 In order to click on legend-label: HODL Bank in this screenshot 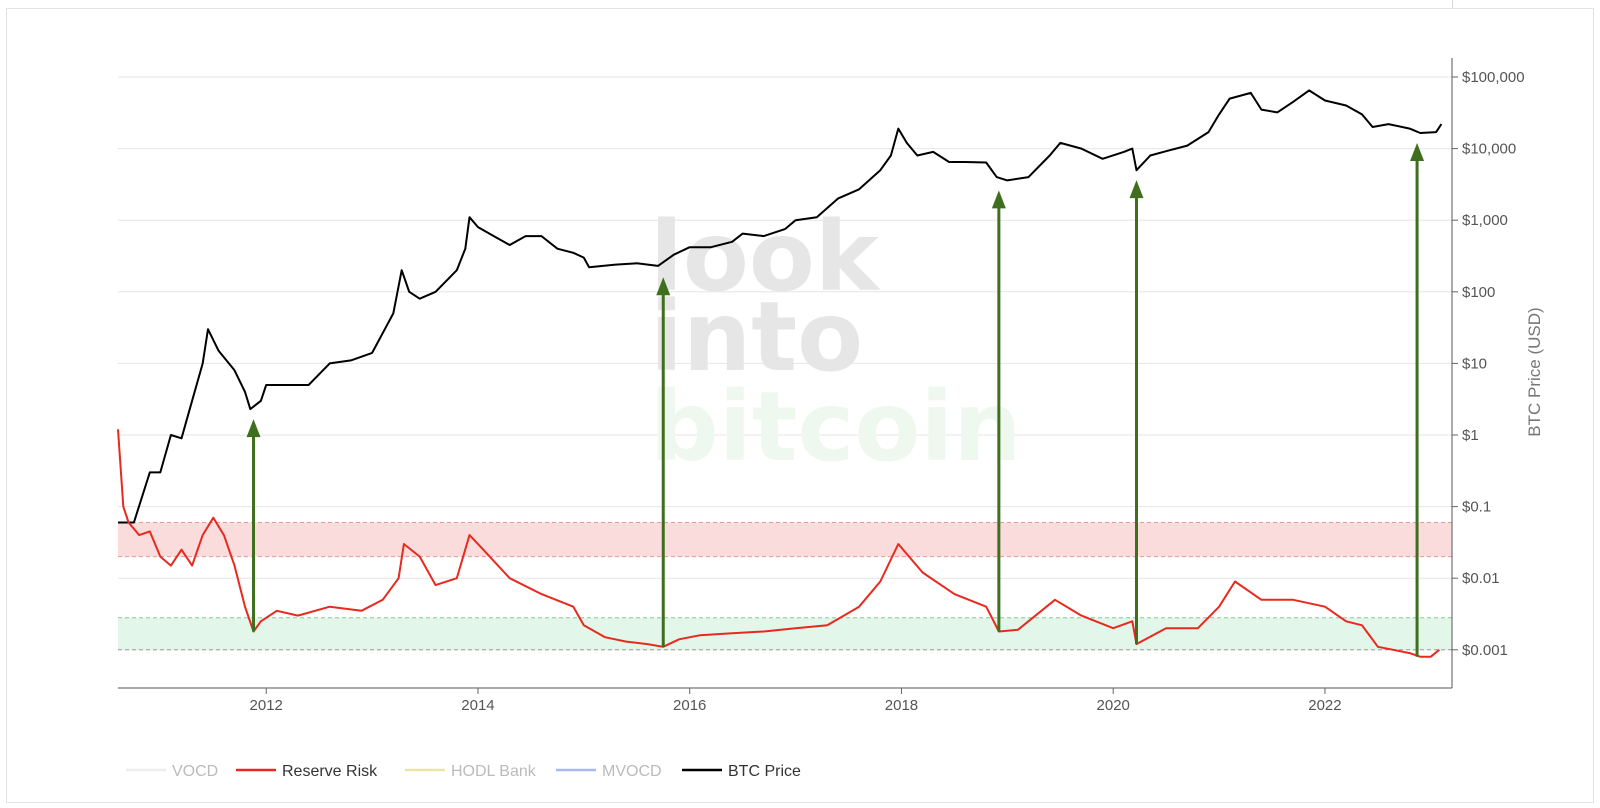, I will do `click(494, 771)`.